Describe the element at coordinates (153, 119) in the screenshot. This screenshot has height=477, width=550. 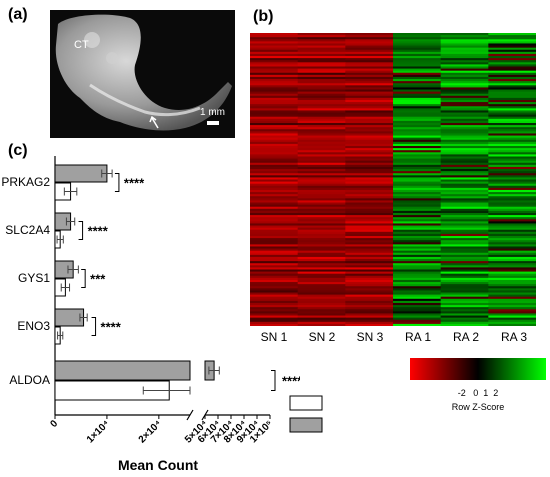
I see `arrow-head` at that location.